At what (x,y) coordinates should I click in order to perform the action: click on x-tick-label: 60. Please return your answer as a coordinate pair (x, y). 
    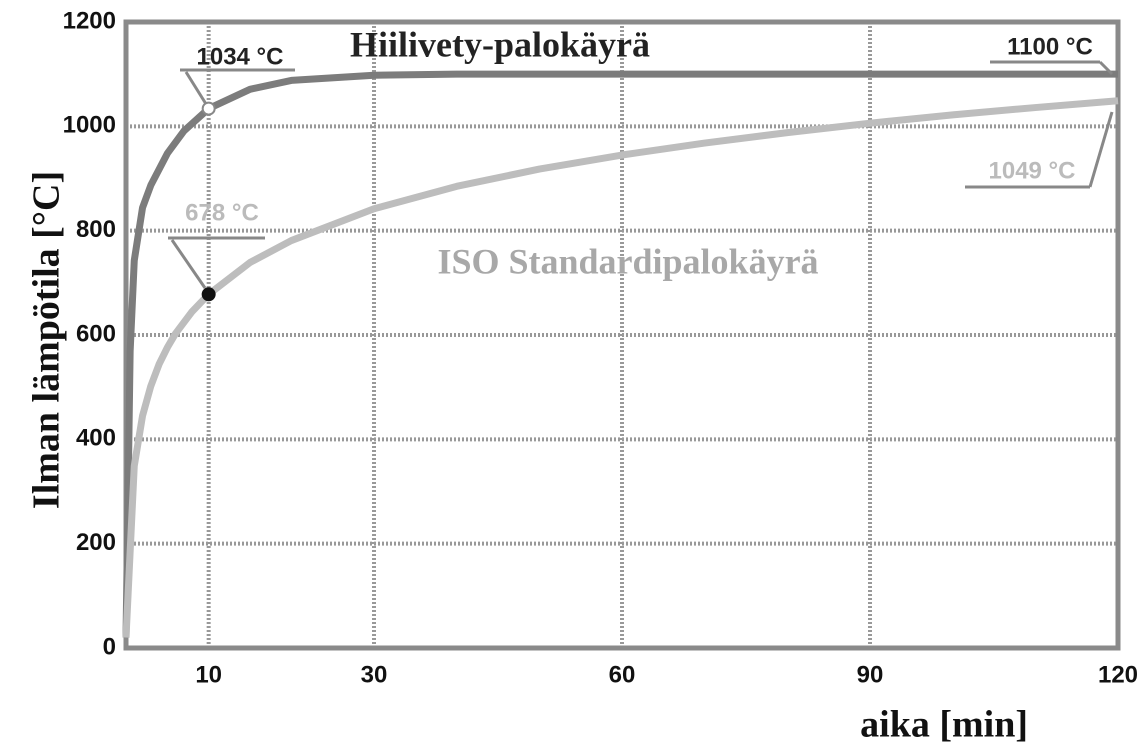
    Looking at the image, I should click on (622, 674).